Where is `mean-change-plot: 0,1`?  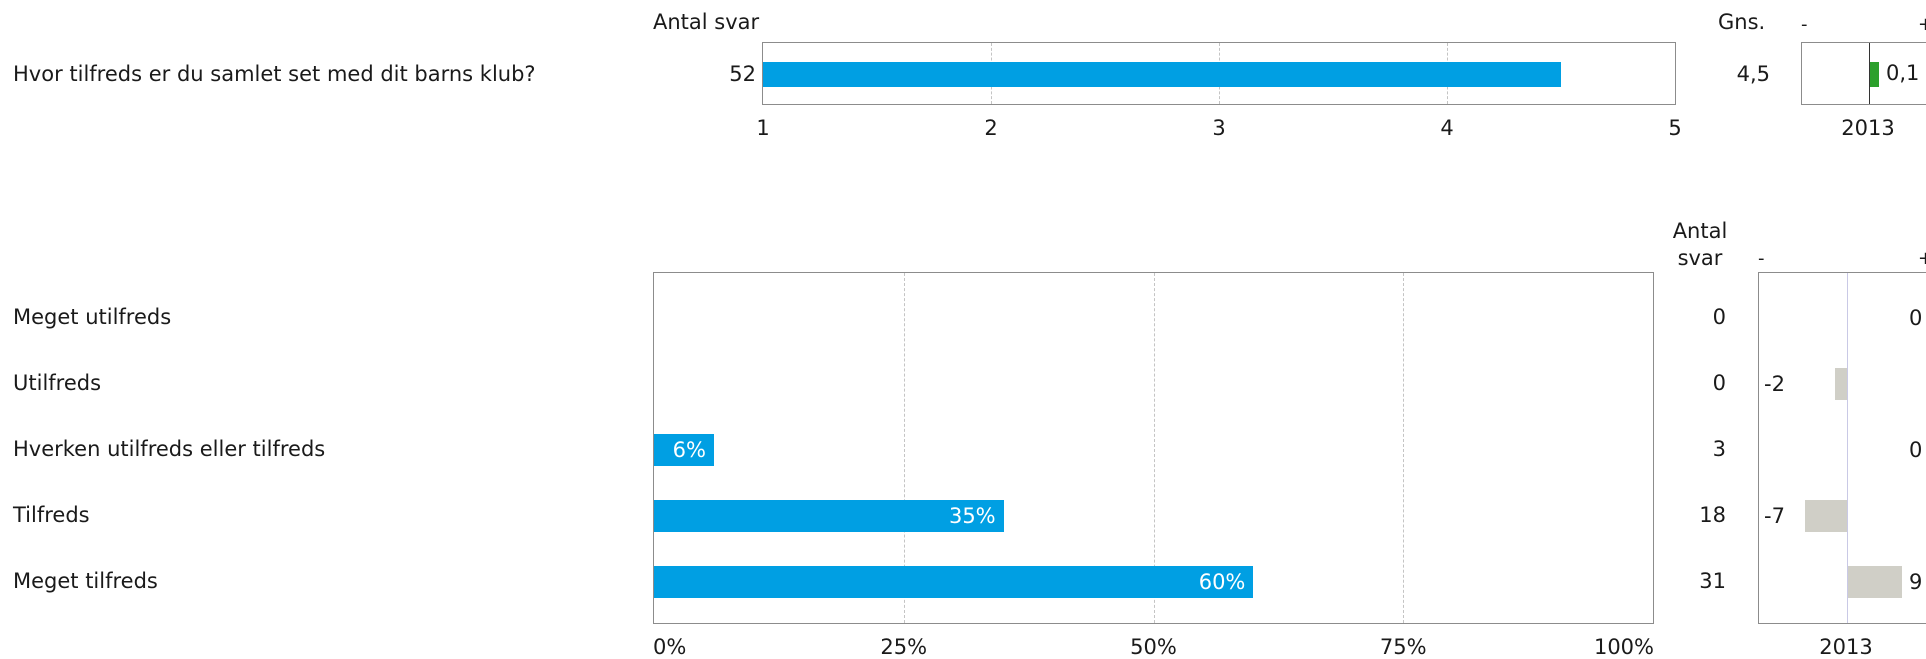 mean-change-plot: 0,1 is located at coordinates (1863, 73).